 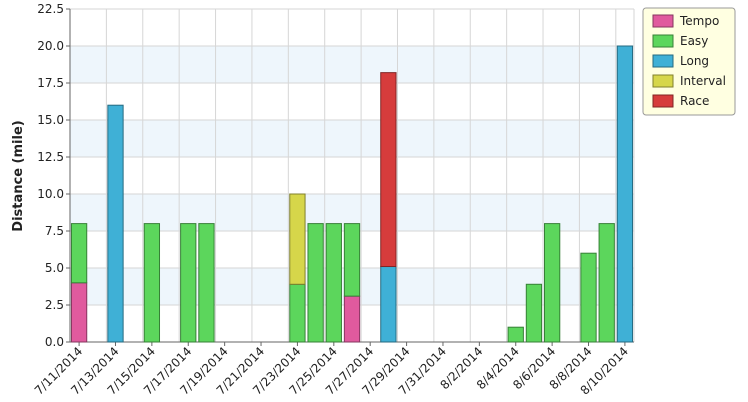 What do you see at coordinates (703, 81) in the screenshot?
I see `legend-label: Interval` at bounding box center [703, 81].